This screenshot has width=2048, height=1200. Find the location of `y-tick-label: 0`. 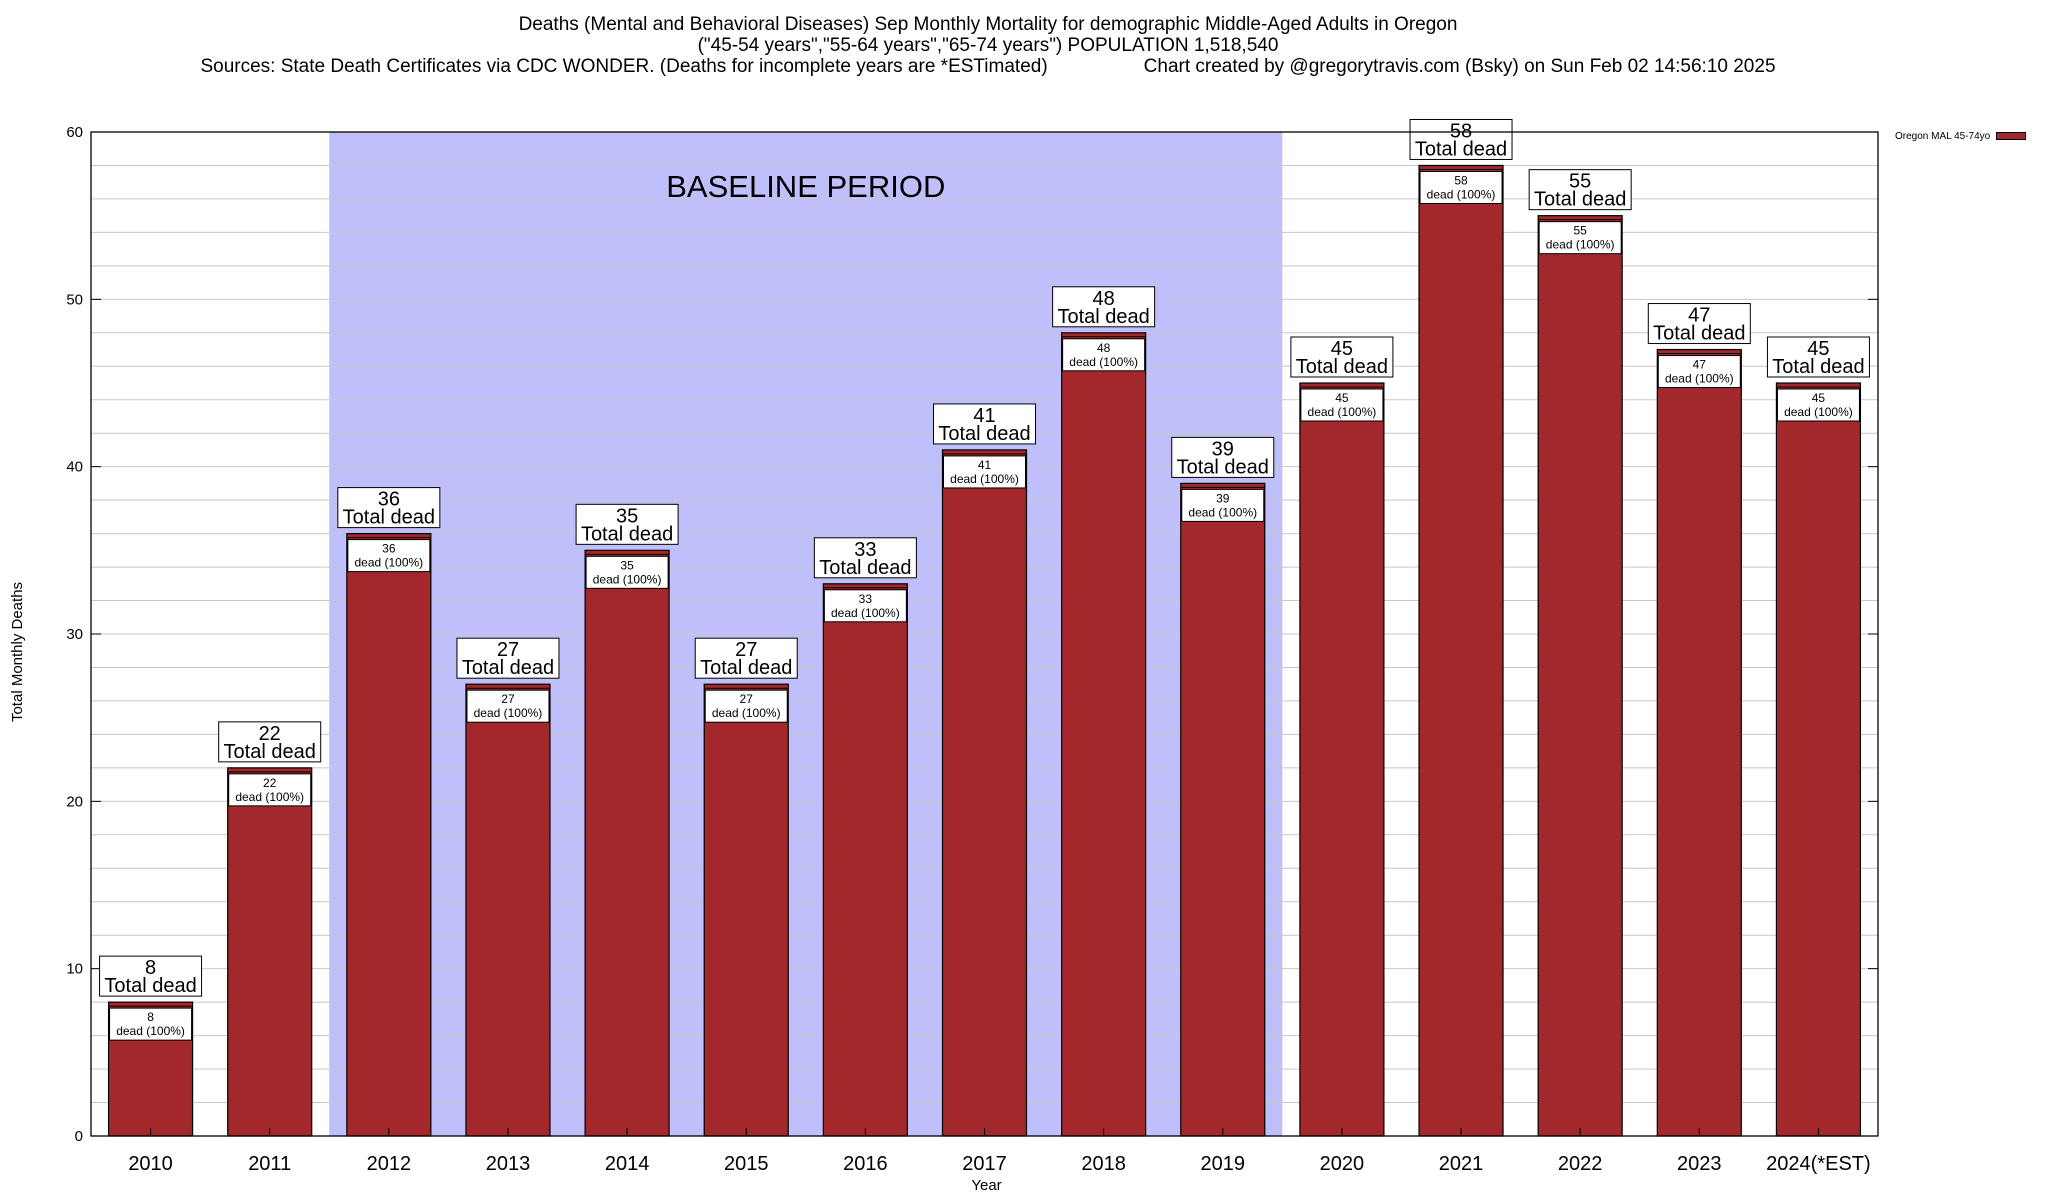

y-tick-label: 0 is located at coordinates (79, 1136).